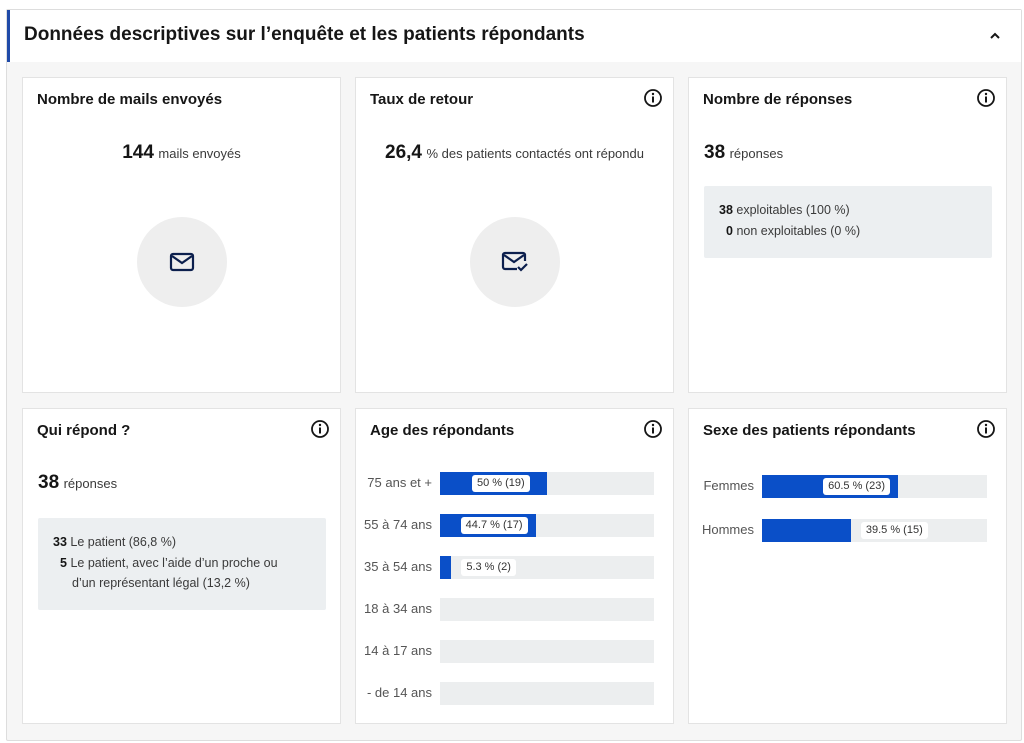 This screenshot has height=743, width=1024. I want to click on detail-non-exploitable: 0 non exploitables (0 %), so click(793, 231).